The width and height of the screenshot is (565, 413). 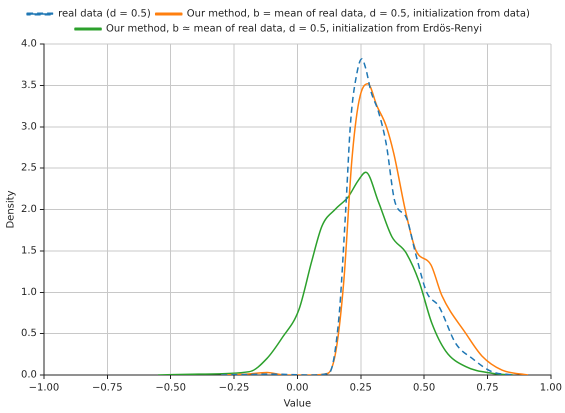 I want to click on x-tick-label: −0.50, so click(x=170, y=388).